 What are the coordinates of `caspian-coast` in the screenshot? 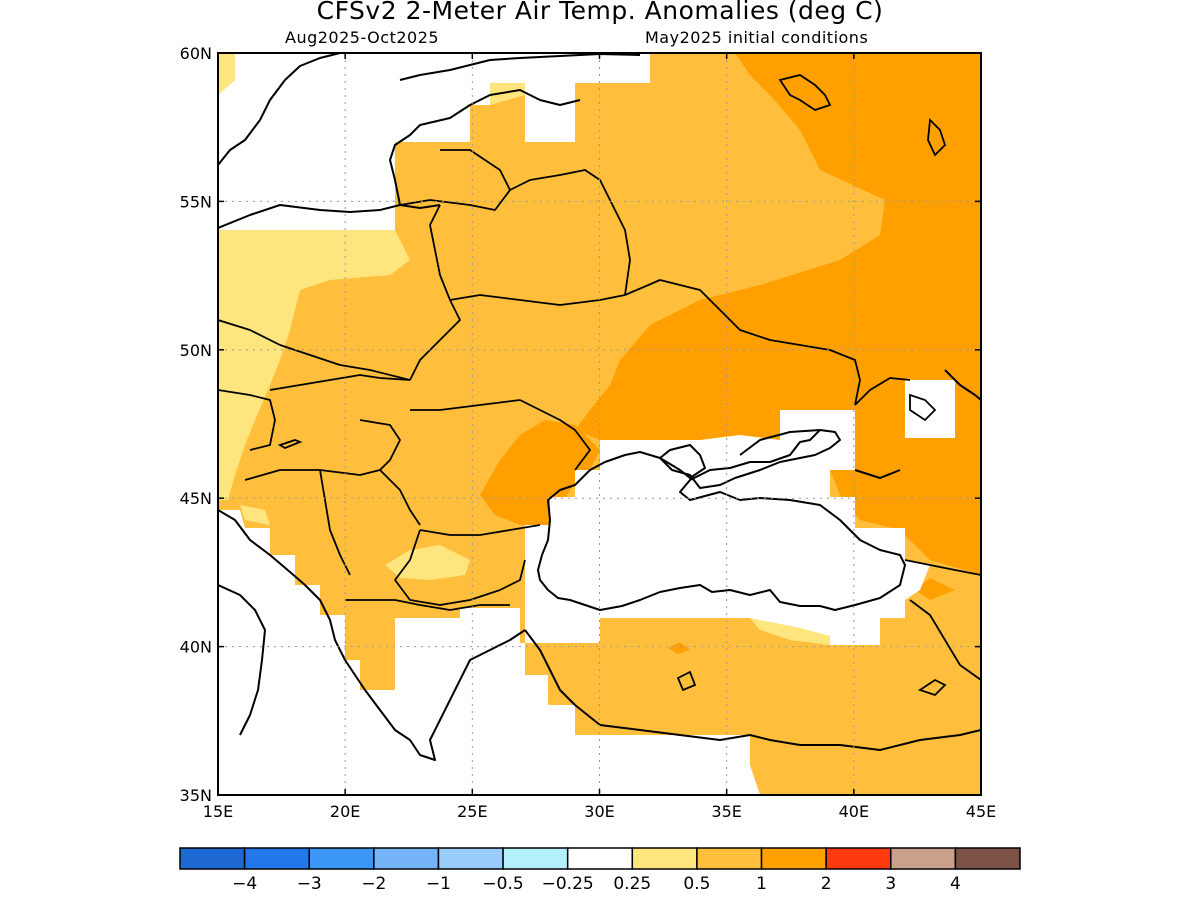 It's located at (962, 385).